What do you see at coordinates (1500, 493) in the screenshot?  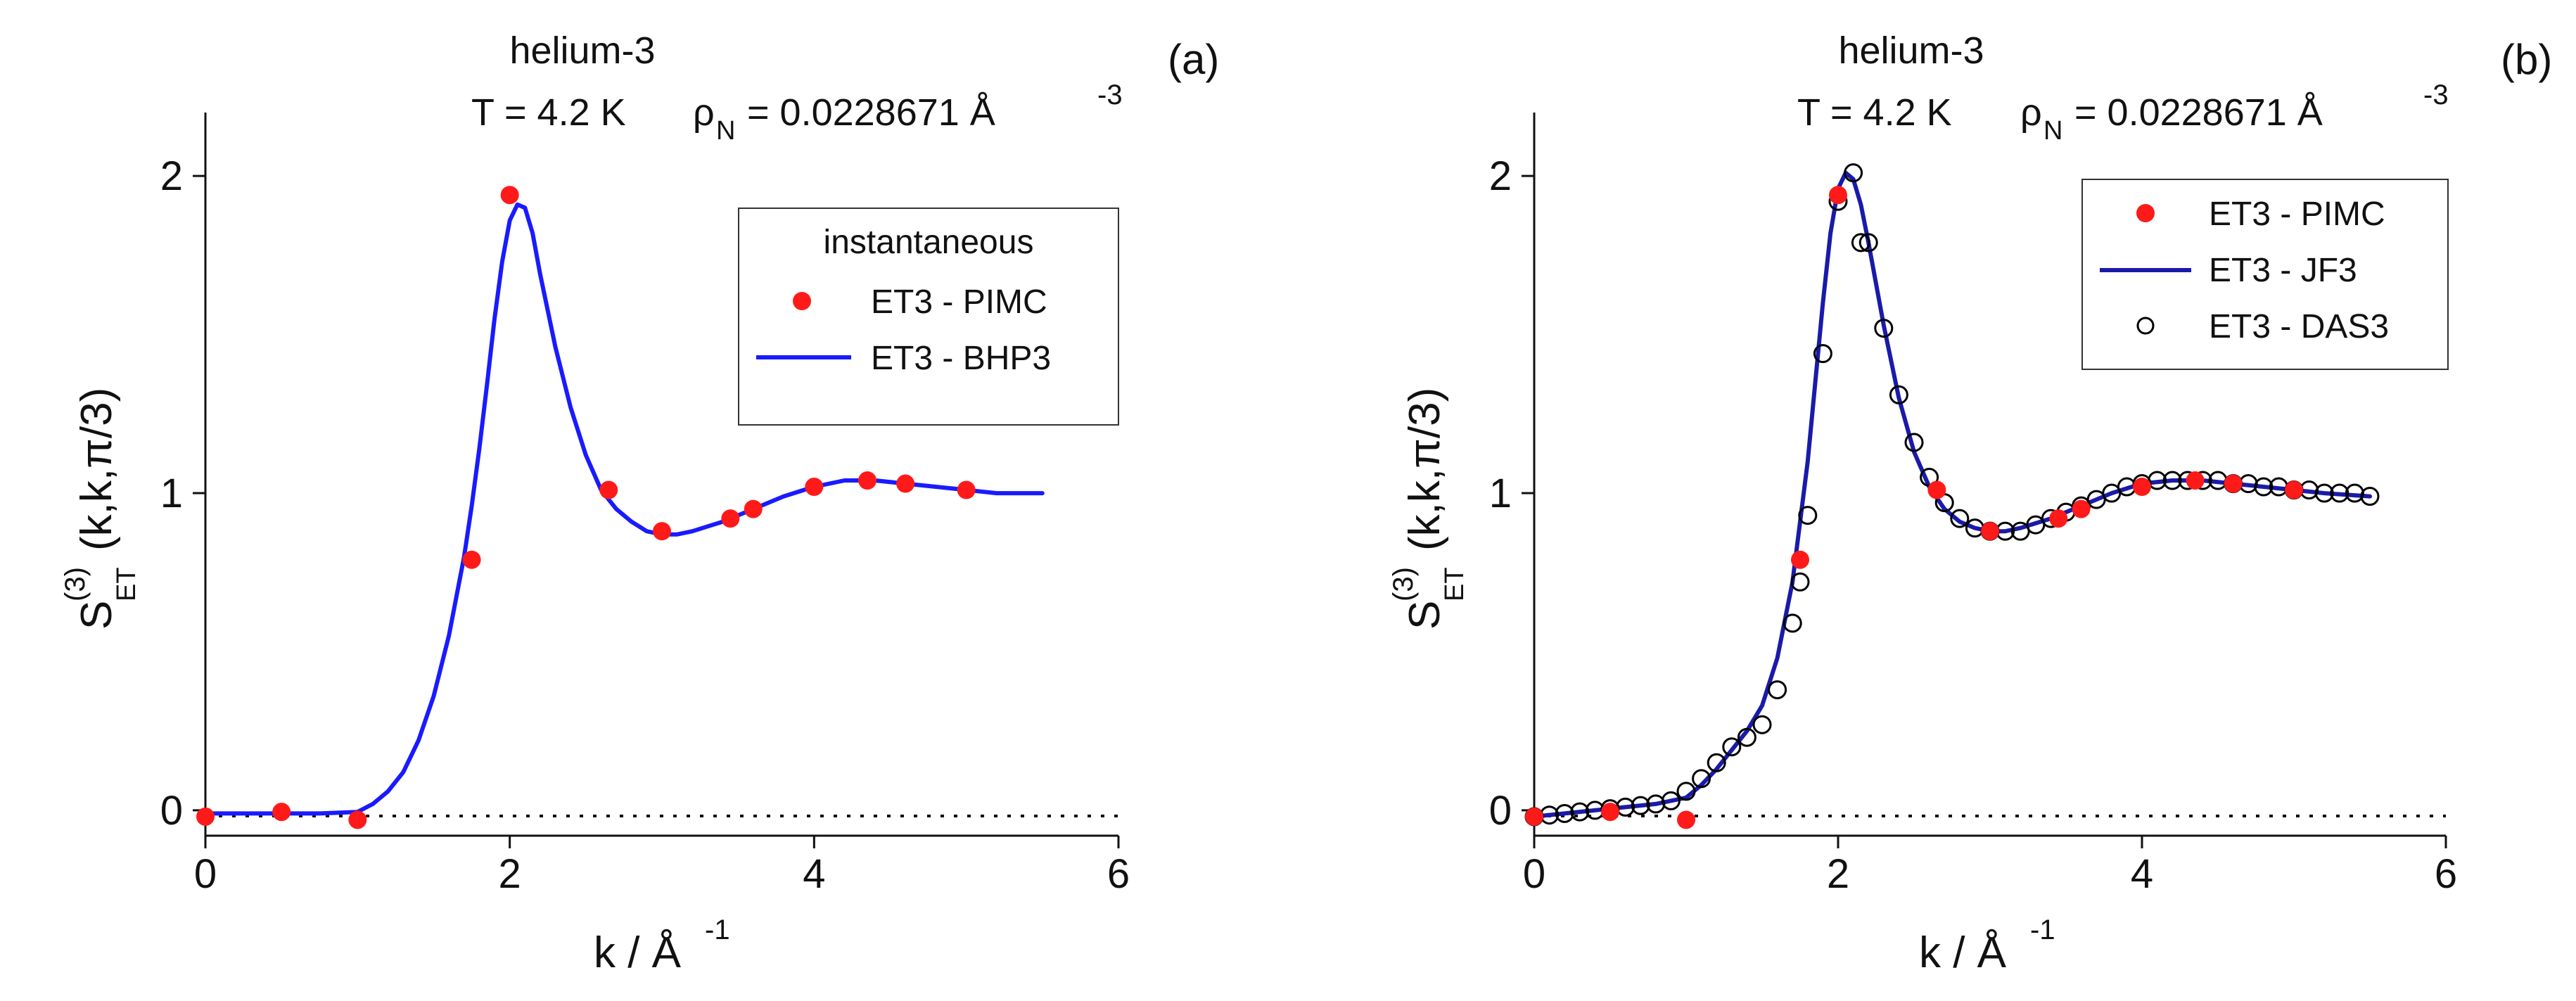 I see `panel-b-y-tick-label: 1` at bounding box center [1500, 493].